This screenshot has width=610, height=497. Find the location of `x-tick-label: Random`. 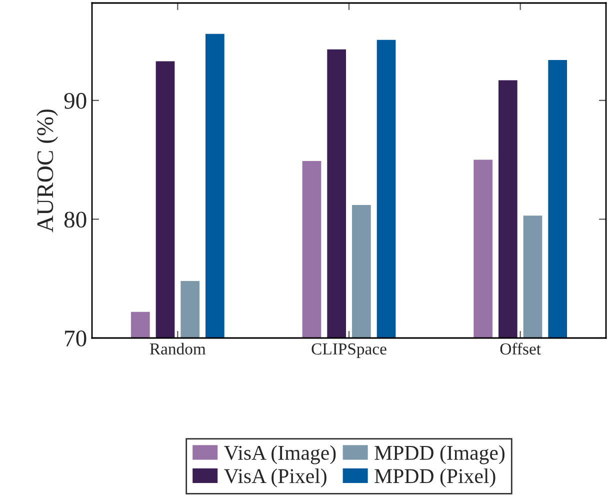

x-tick-label: Random is located at coordinates (178, 348).